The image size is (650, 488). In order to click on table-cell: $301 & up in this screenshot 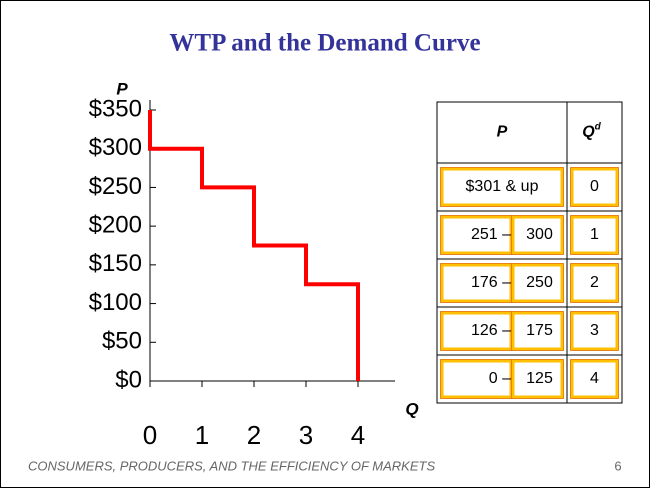, I will do `click(502, 186)`.